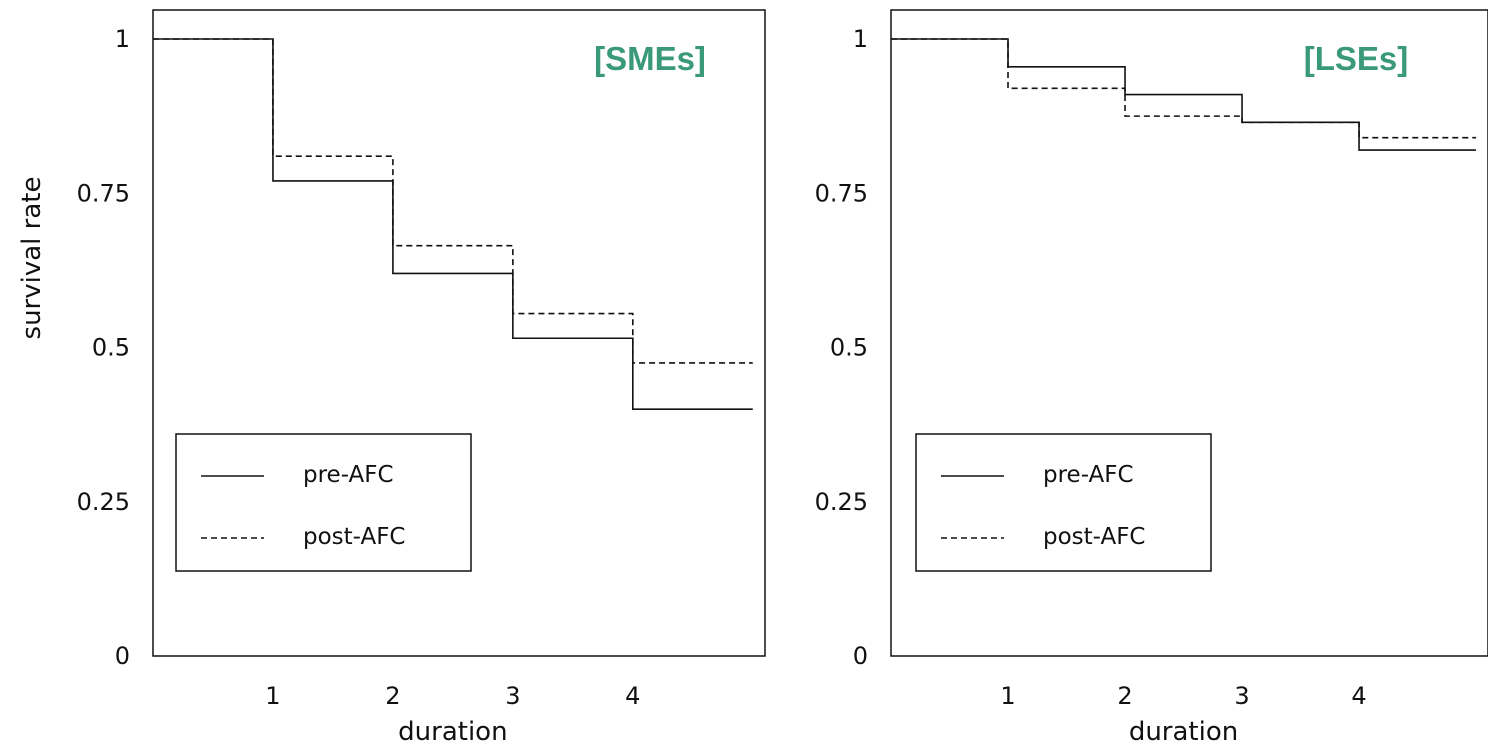 This screenshot has width=1488, height=746. Describe the element at coordinates (1184, 88) in the screenshot. I see `series-line-post-afc` at that location.